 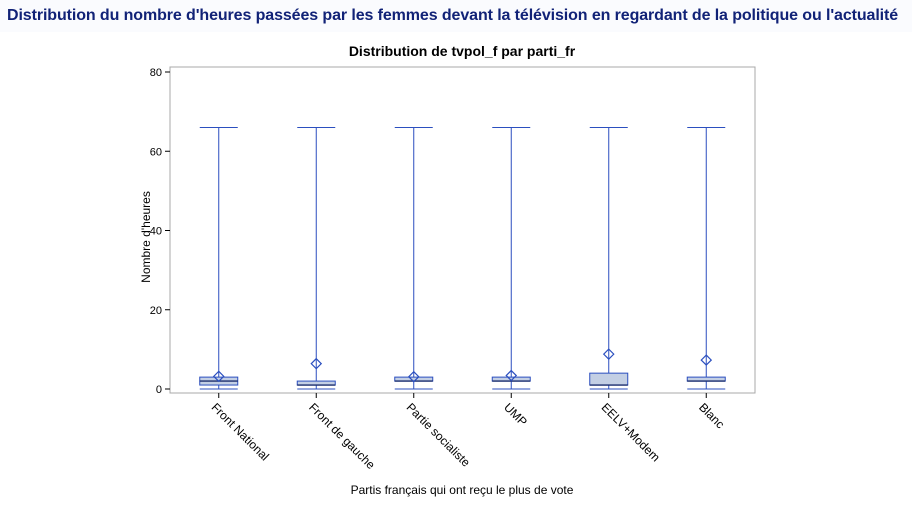 I want to click on x-tick-label: Blanc, so click(x=711, y=415).